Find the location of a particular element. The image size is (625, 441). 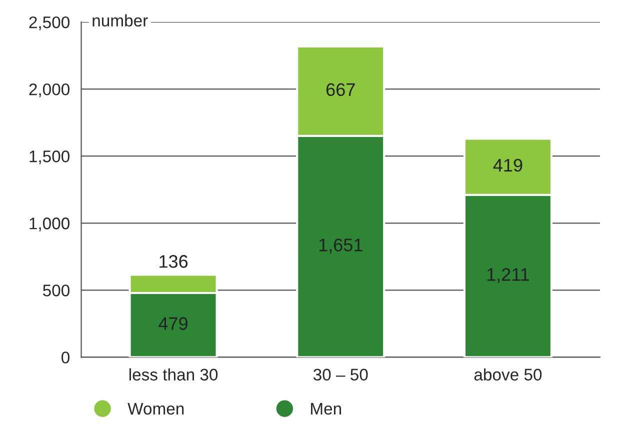

data-label: 1,651 is located at coordinates (340, 246).